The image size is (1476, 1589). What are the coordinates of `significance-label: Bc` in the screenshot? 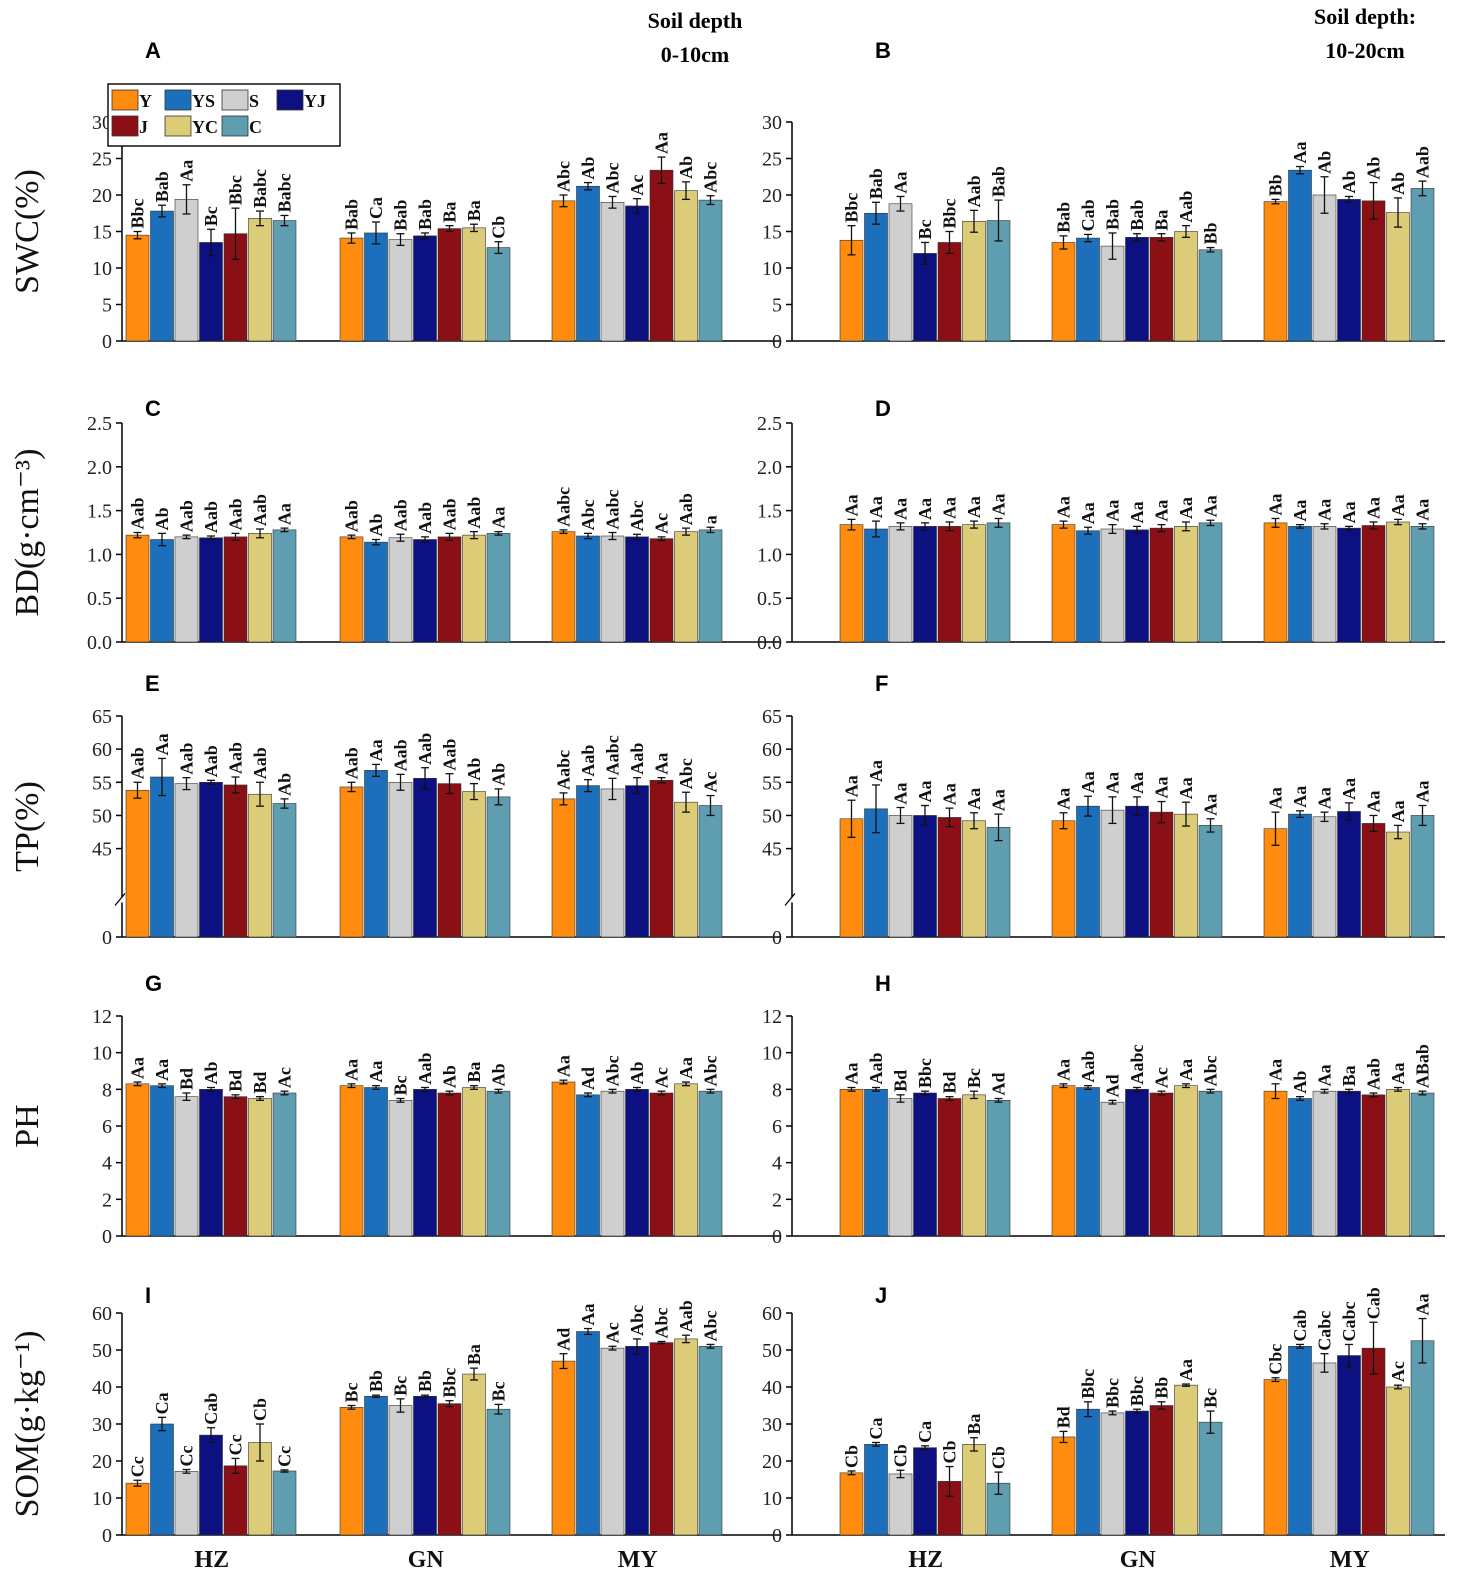 It's located at (401, 1085).